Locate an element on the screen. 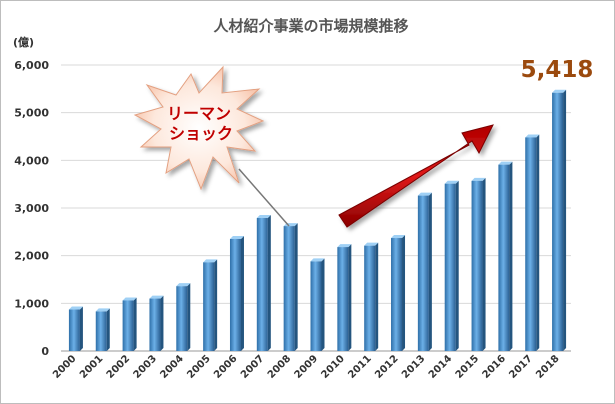 Image resolution: width=615 pixels, height=404 pixels. bar-2001 is located at coordinates (102, 329).